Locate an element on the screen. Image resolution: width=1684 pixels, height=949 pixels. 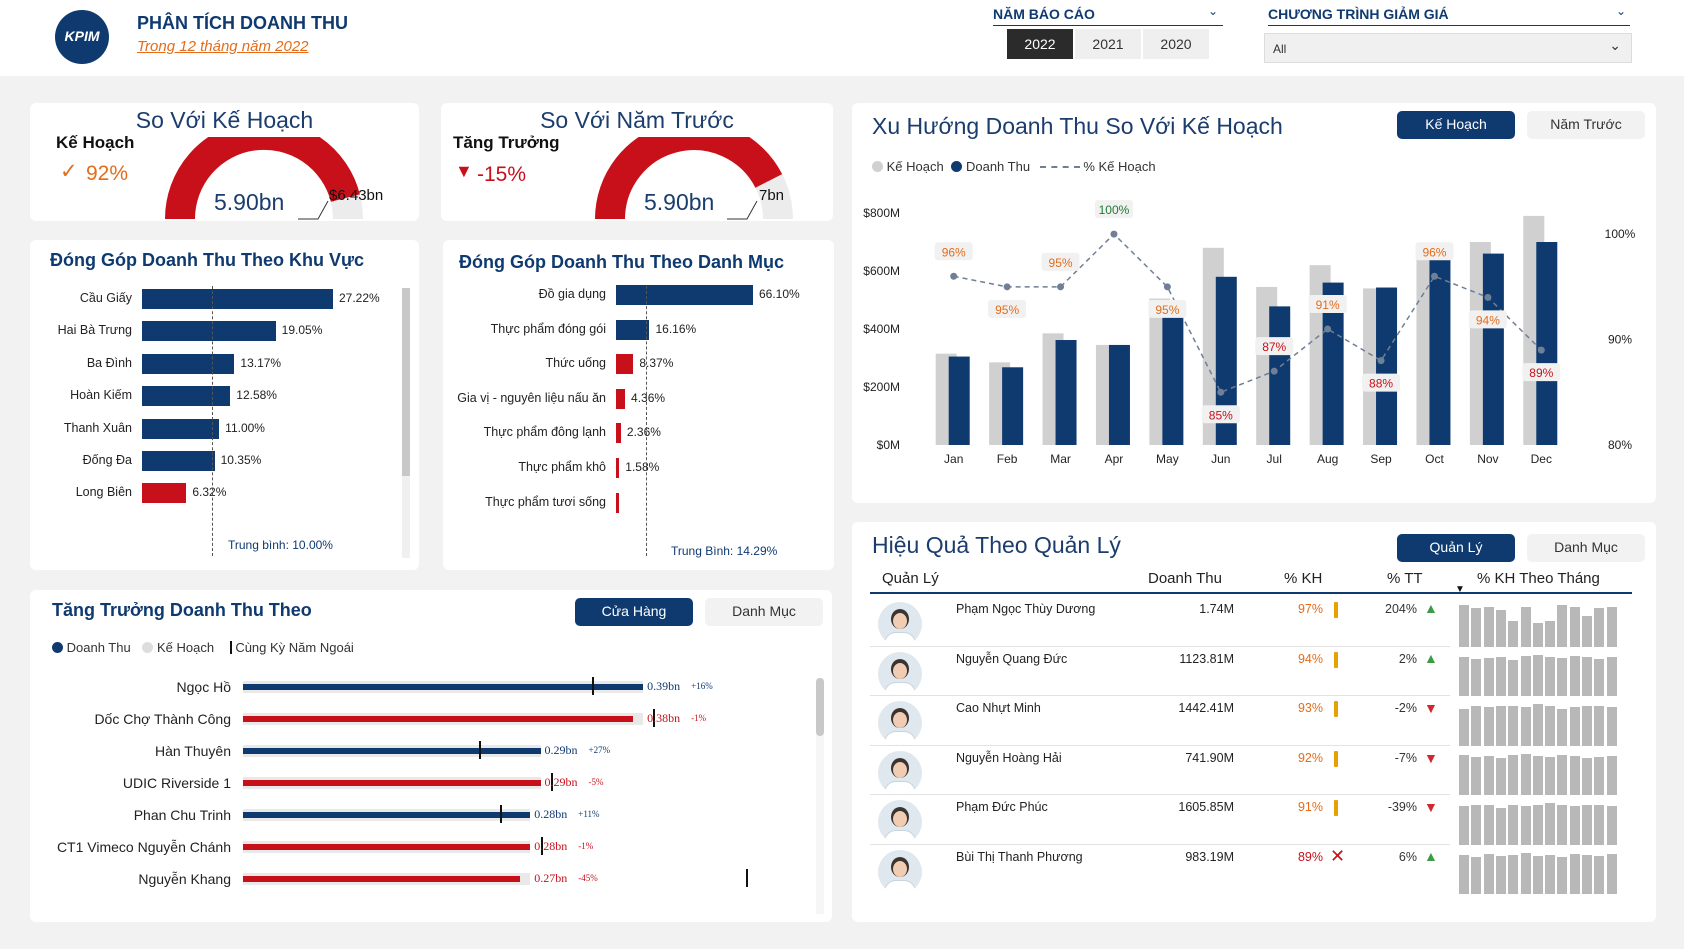
chevron-down-icon: ⌄ is located at coordinates (1621, 11).